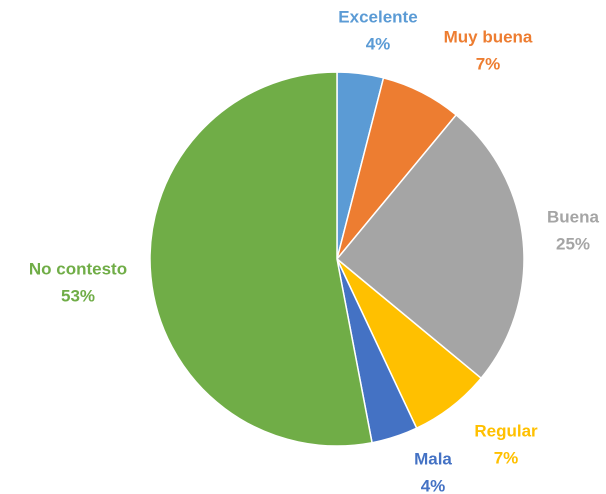  Describe the element at coordinates (377, 16) in the screenshot. I see `slice-label: Excelente` at that location.